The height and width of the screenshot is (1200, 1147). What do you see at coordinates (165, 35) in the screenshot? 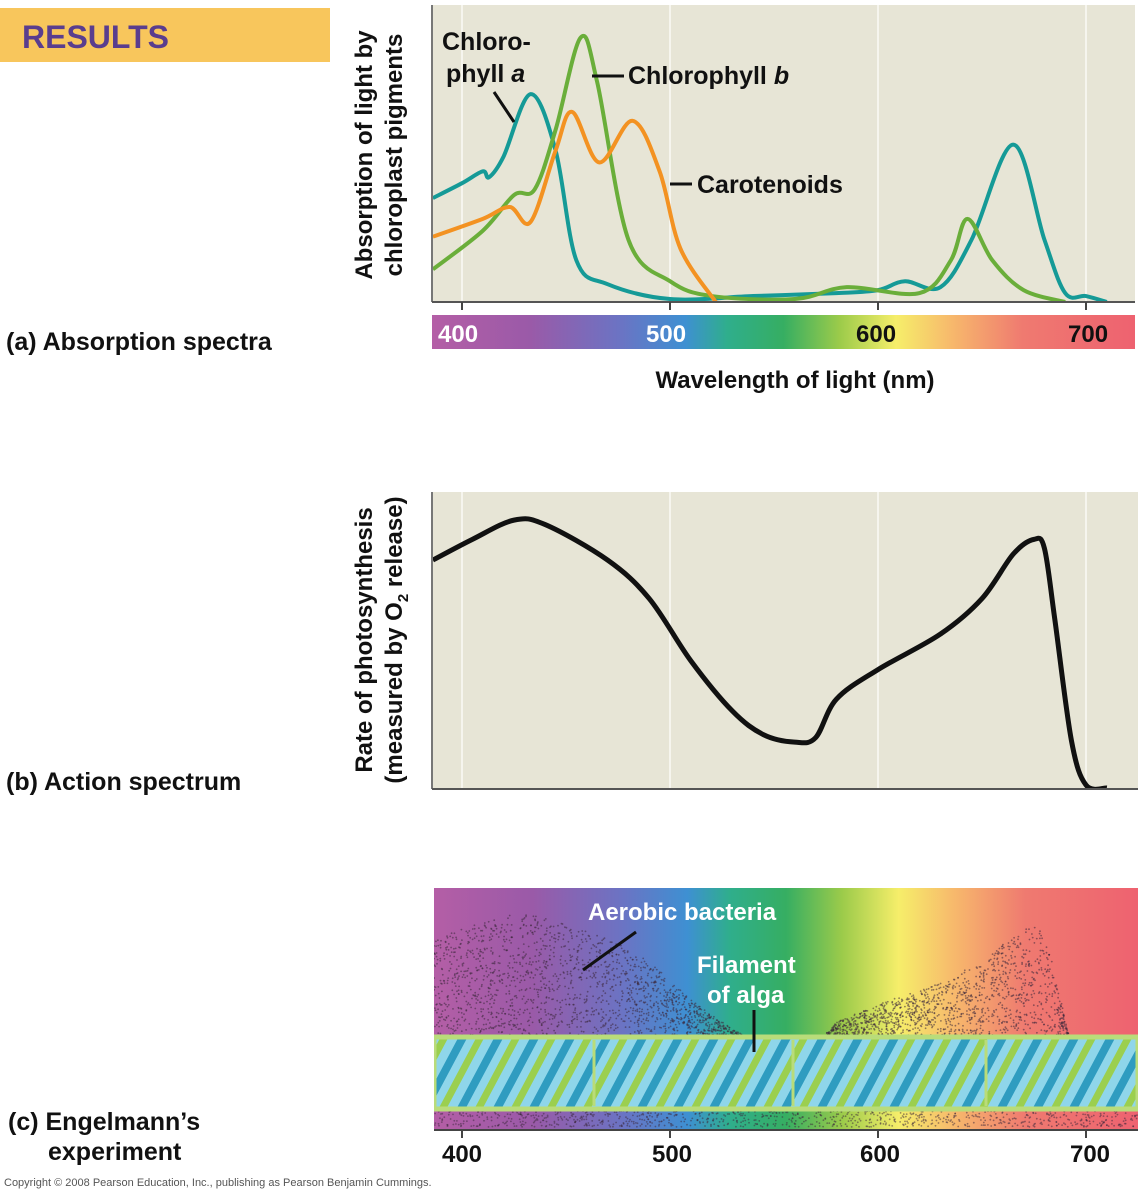
I see `results-banner` at bounding box center [165, 35].